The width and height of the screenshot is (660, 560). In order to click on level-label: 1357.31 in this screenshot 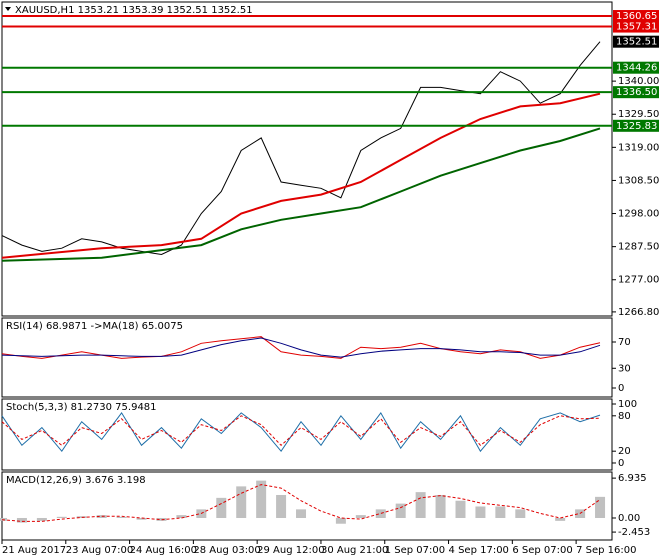, I will do `click(636, 27)`.